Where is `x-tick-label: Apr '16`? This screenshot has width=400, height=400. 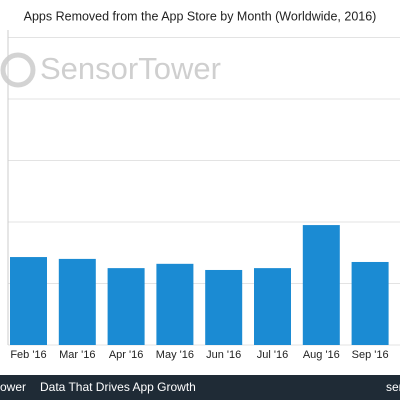 x-tick-label: Apr '16 is located at coordinates (126, 355).